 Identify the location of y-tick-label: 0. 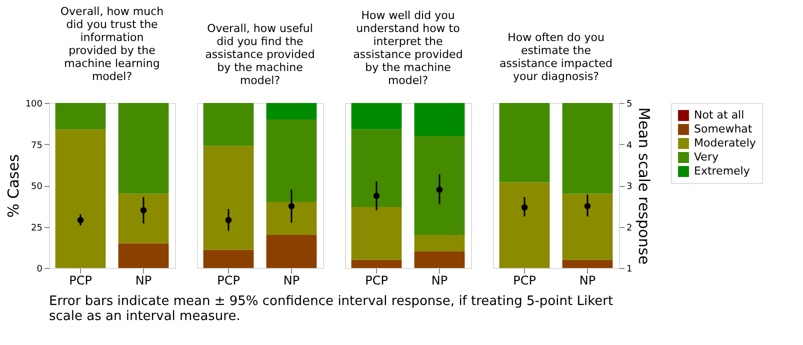
(39, 269).